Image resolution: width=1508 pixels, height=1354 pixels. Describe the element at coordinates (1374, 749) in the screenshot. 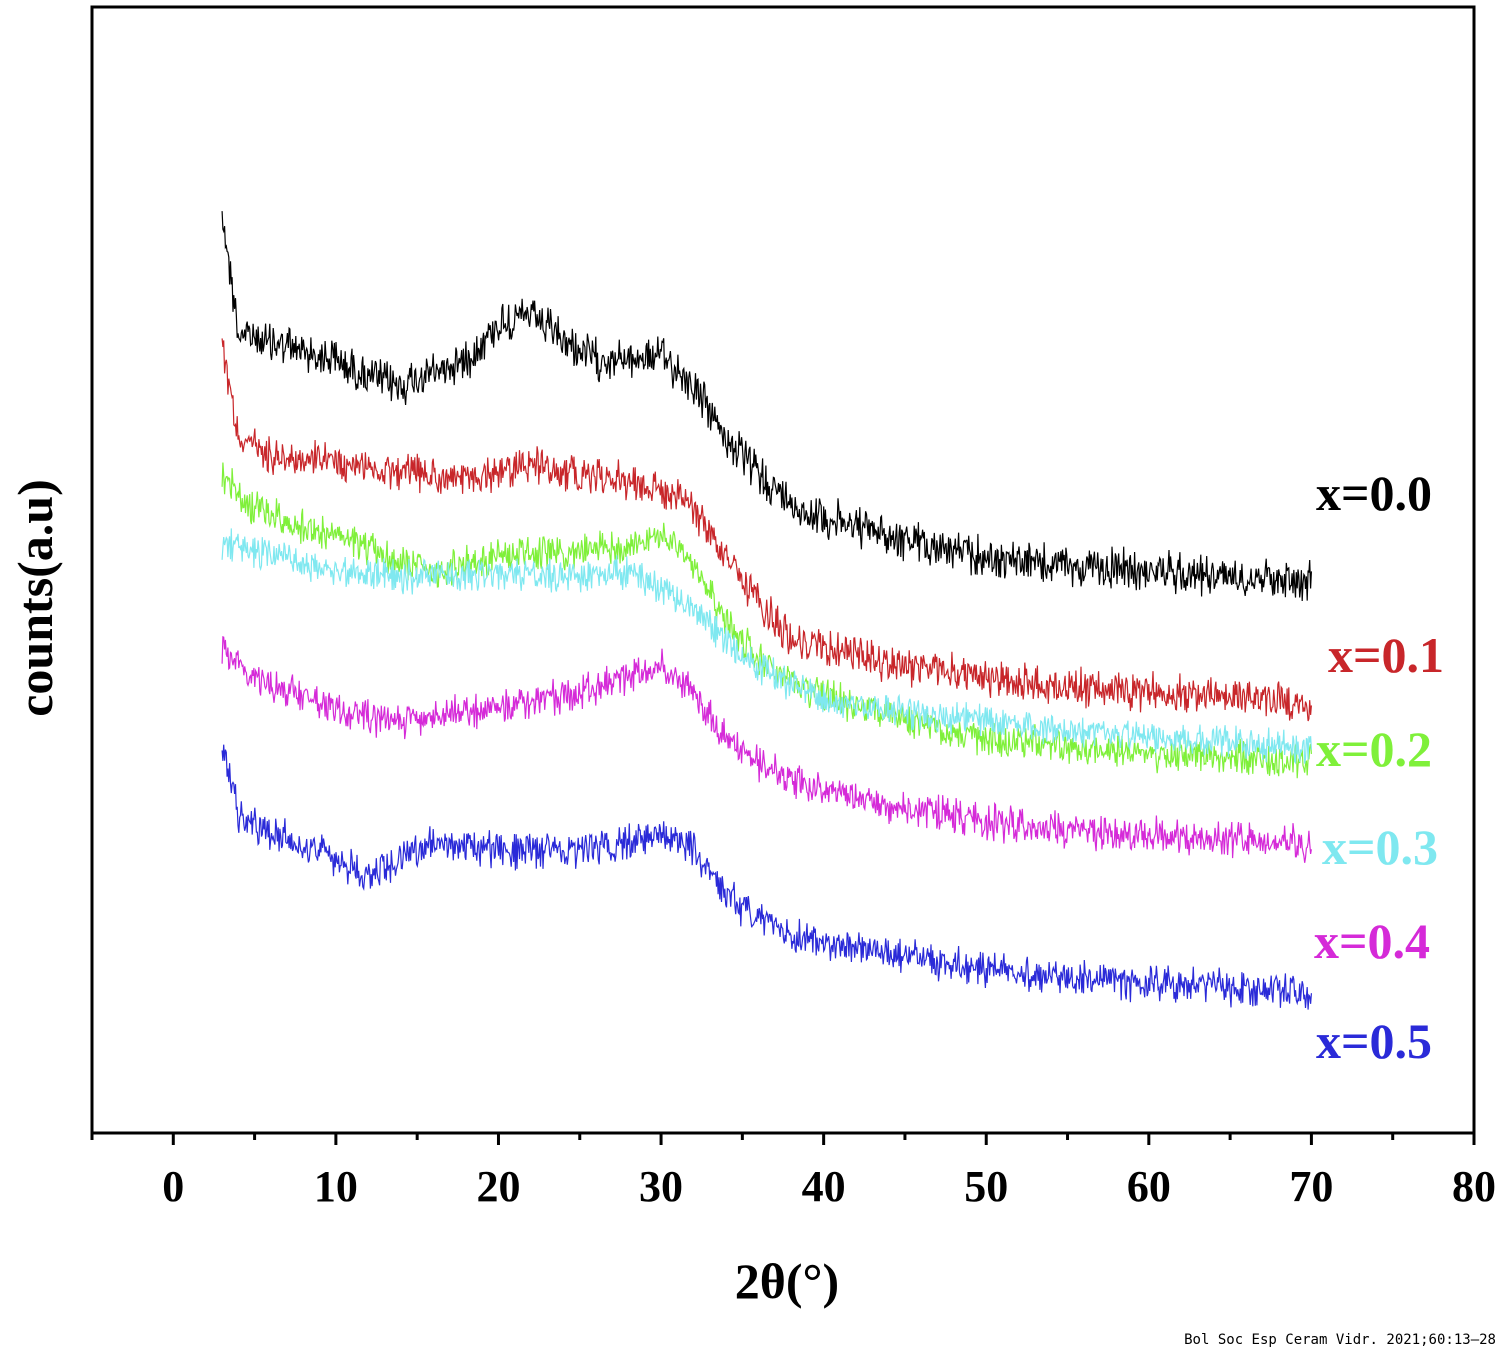

I see `series-label: x=0.2` at that location.